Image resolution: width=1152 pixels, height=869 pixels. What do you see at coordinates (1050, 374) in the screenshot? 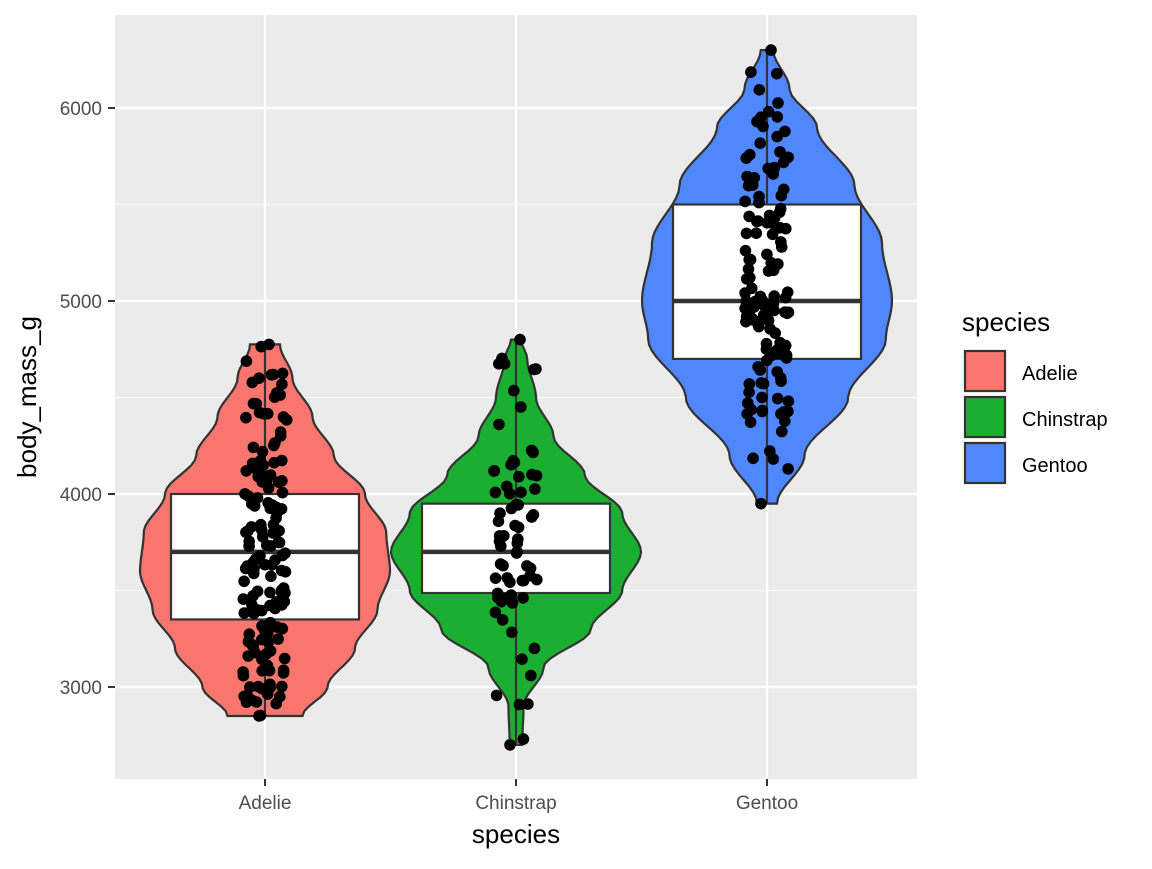
I see `legend-label: Adelie` at bounding box center [1050, 374].